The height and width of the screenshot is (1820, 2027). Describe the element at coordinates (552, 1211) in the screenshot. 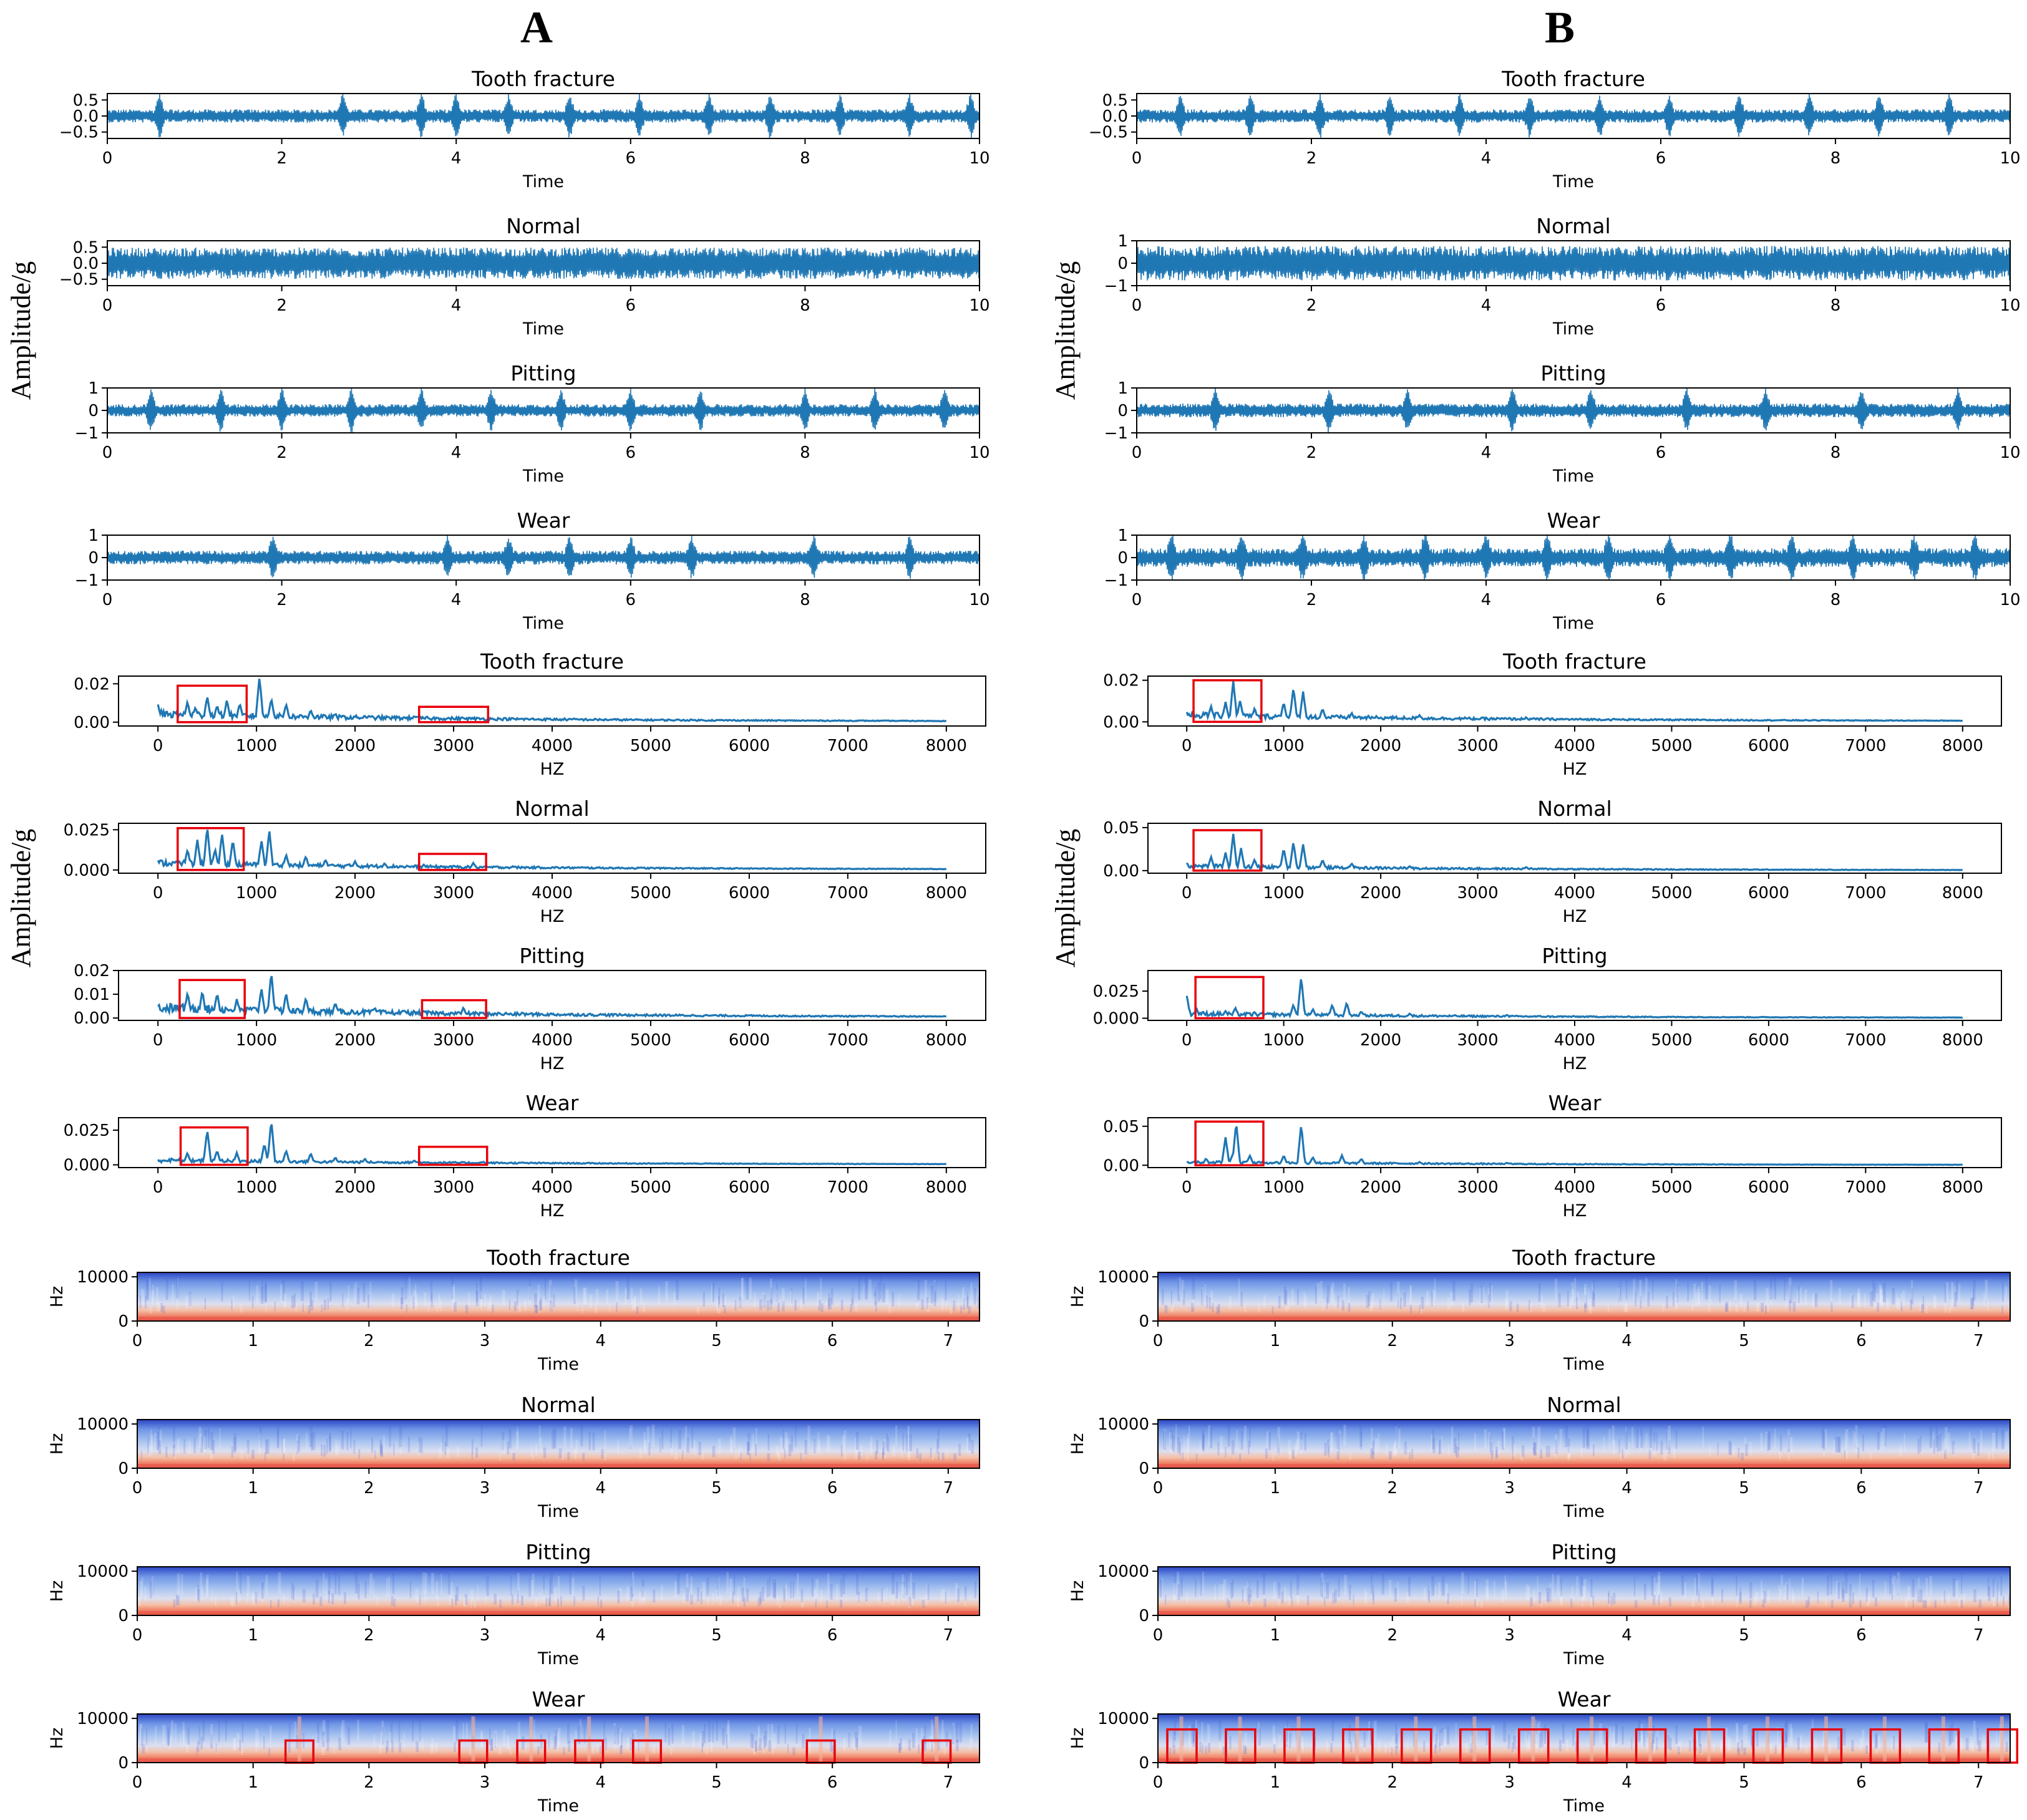

I see `x-axis-label: HZ` at that location.